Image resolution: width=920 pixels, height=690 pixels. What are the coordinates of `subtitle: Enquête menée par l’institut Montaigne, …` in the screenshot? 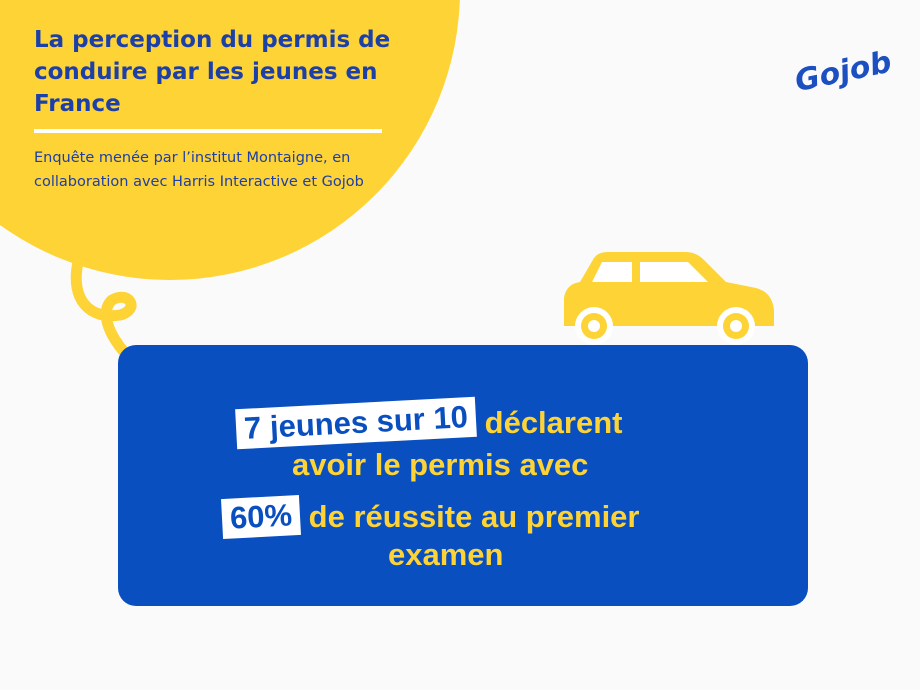 It's located at (199, 170).